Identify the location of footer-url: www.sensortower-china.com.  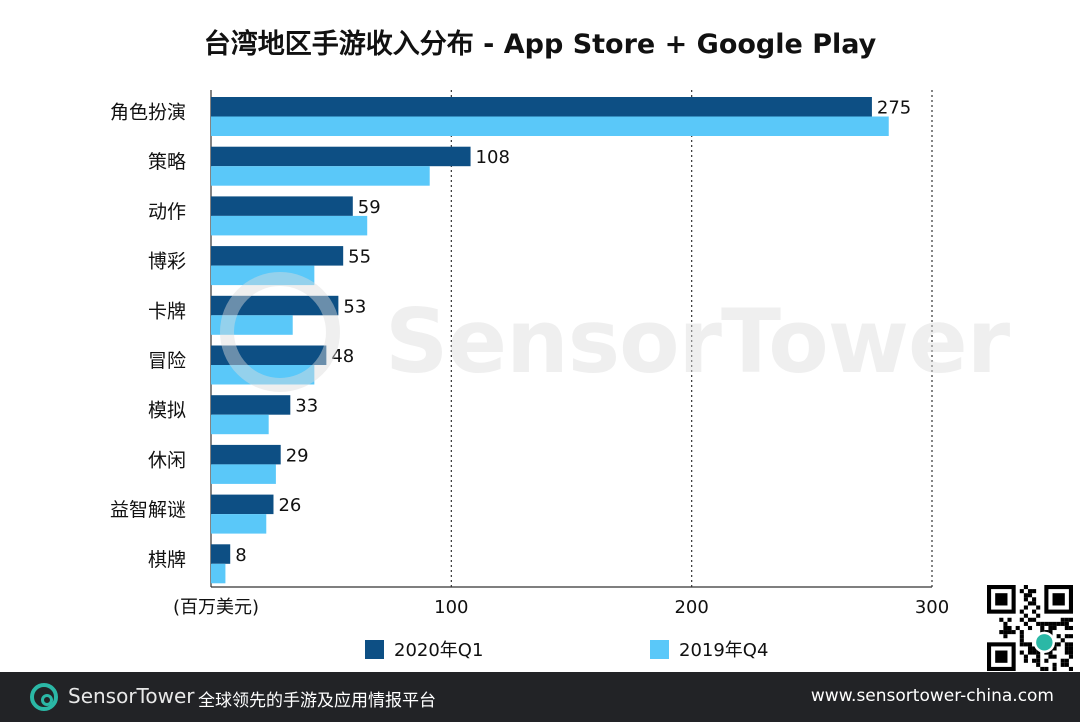
(932, 696).